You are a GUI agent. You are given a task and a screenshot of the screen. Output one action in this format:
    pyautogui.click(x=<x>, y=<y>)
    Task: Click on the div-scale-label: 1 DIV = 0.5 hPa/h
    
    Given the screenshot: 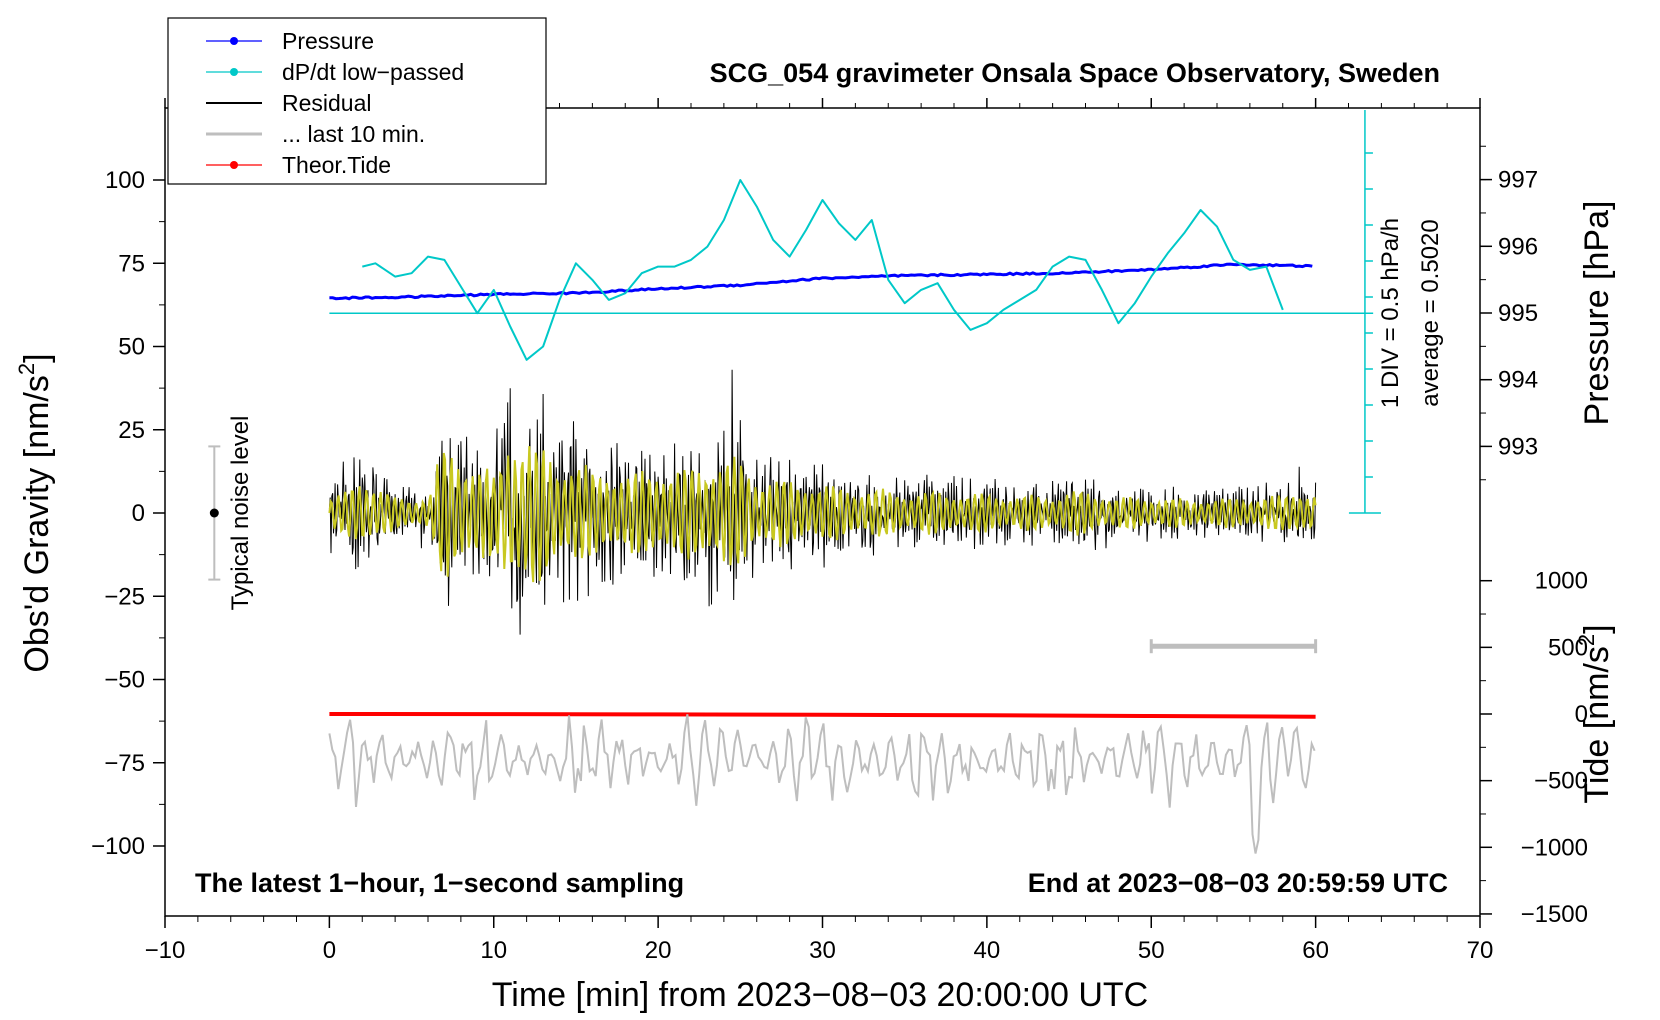 What is the action you would take?
    pyautogui.click(x=1390, y=313)
    